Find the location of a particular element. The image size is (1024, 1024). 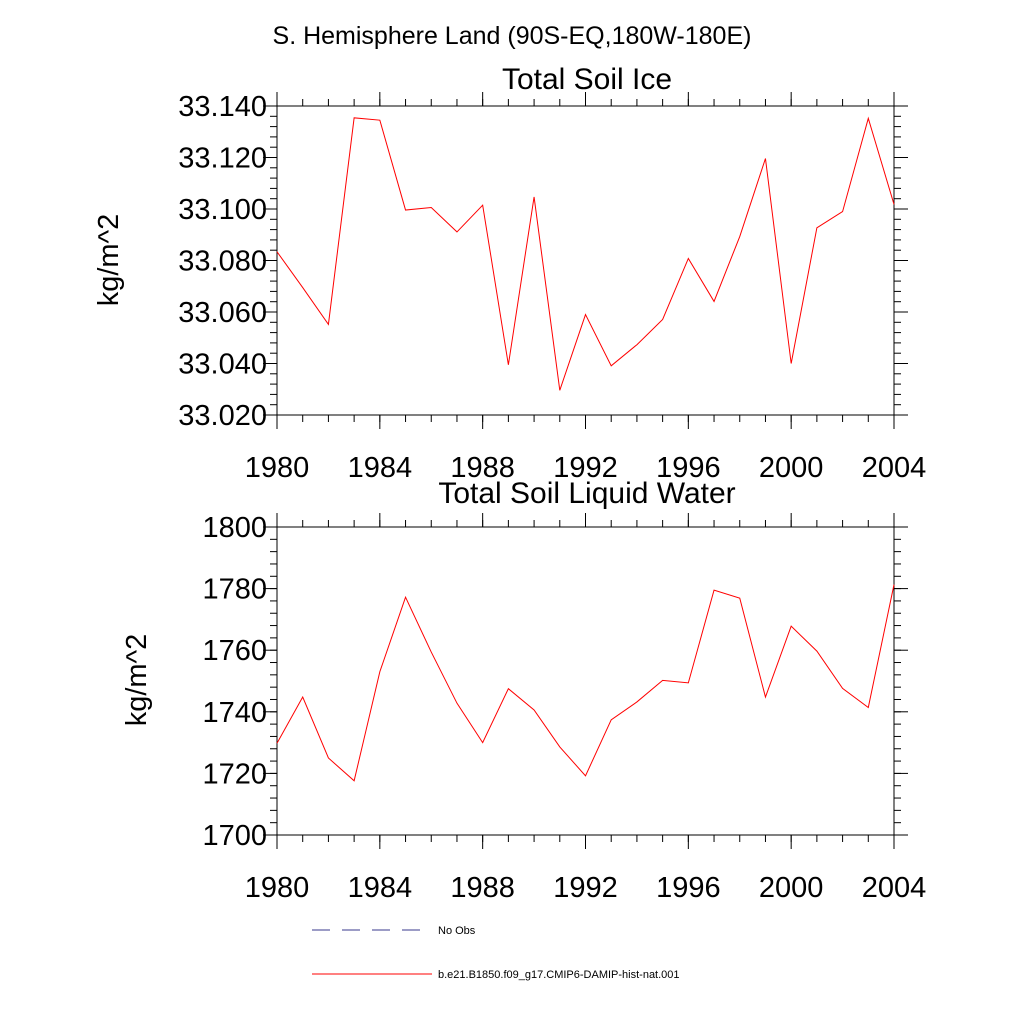

chart-title: Total Soil Ice is located at coordinates (587, 79).